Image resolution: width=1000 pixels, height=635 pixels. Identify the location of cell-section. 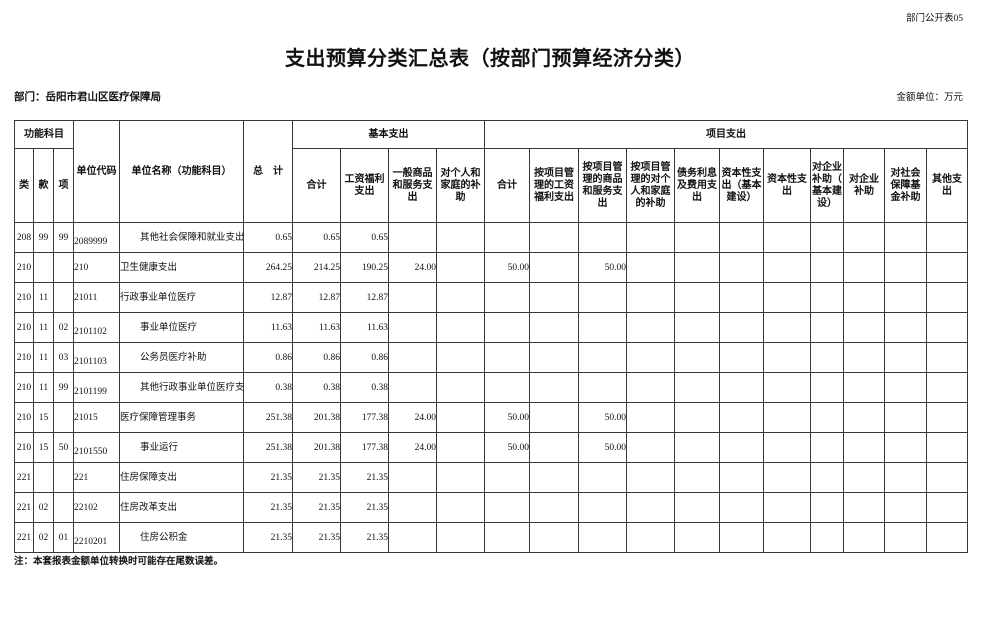
(43, 267).